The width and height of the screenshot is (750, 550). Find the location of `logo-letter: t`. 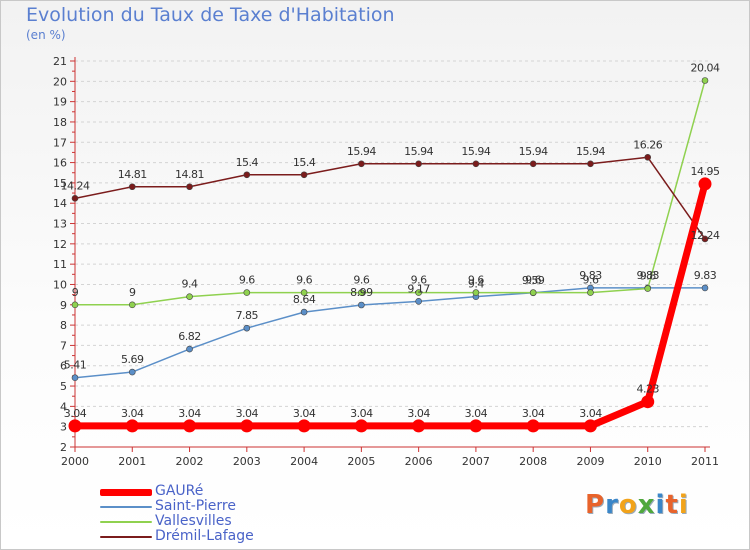

logo-letter: t is located at coordinates (672, 505).